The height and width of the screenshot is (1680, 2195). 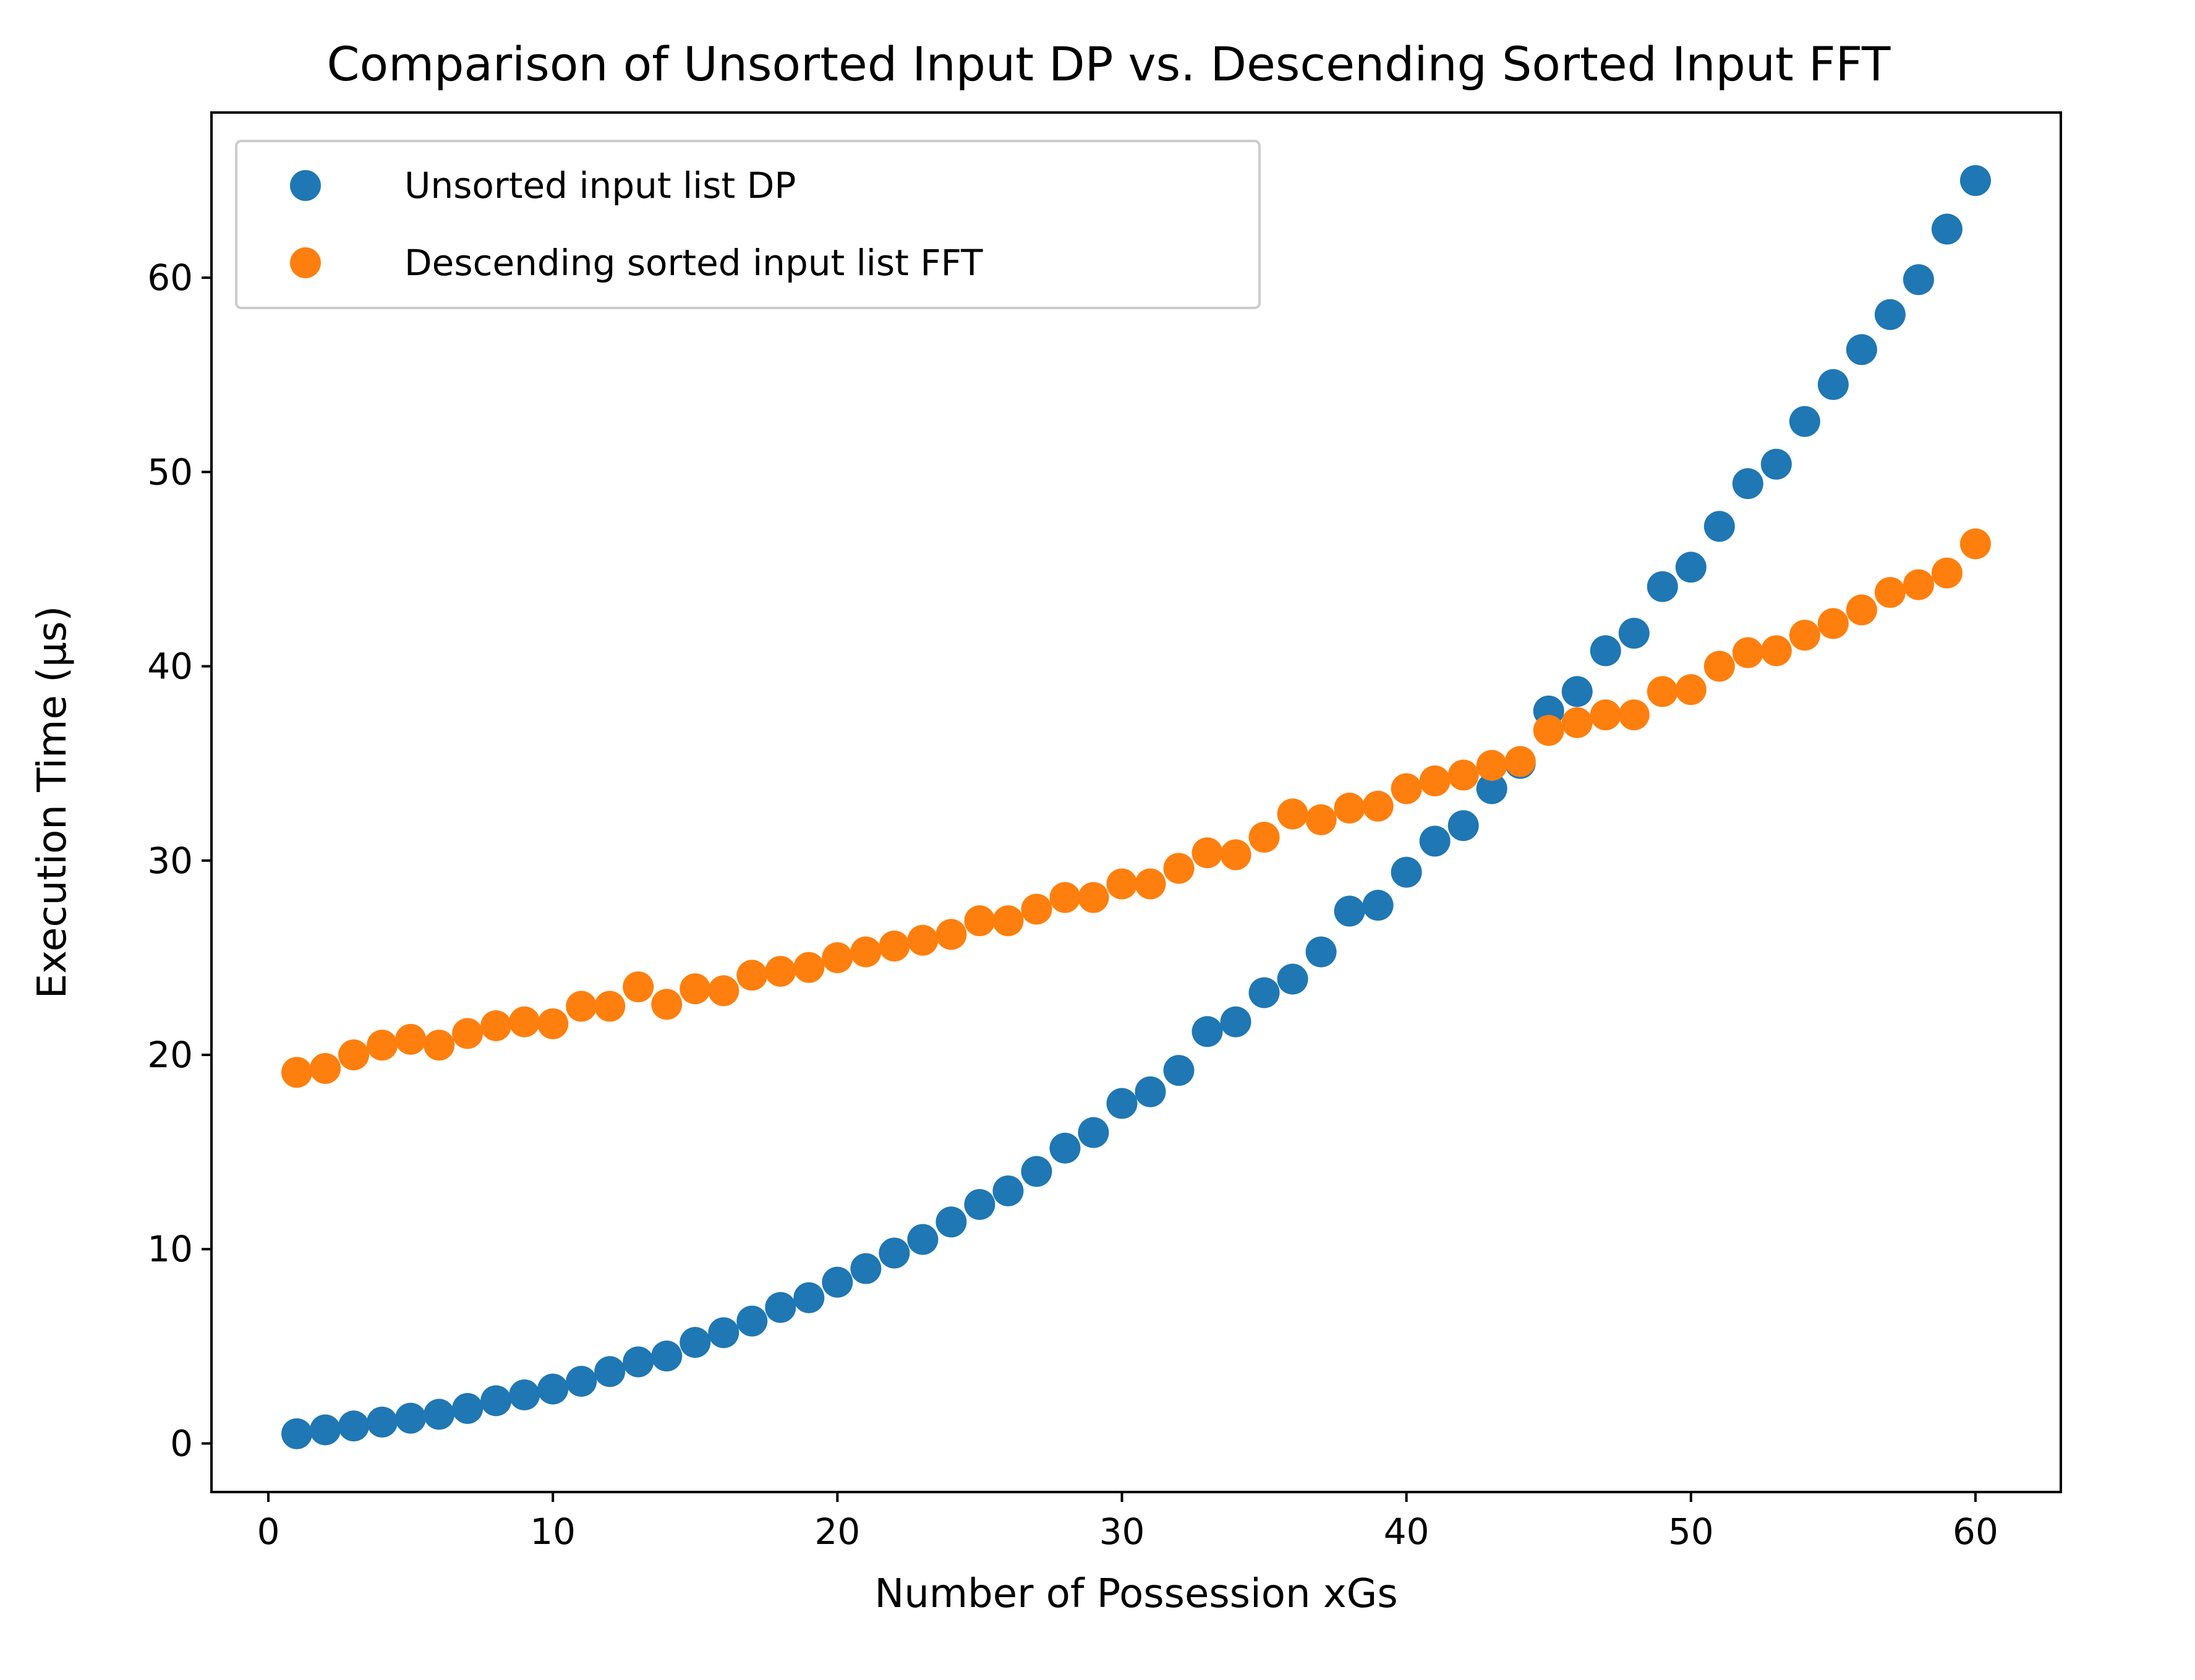 What do you see at coordinates (170, 1249) in the screenshot?
I see `y-tick-label: 10` at bounding box center [170, 1249].